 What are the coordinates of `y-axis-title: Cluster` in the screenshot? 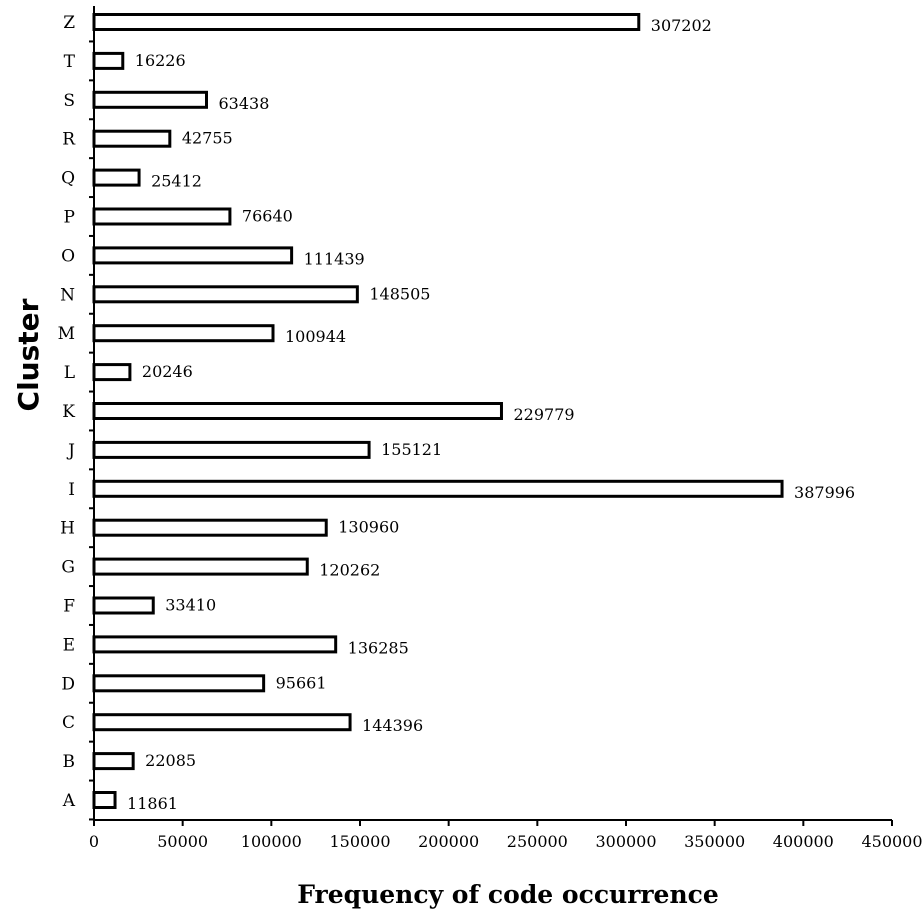 It's located at (28, 354).